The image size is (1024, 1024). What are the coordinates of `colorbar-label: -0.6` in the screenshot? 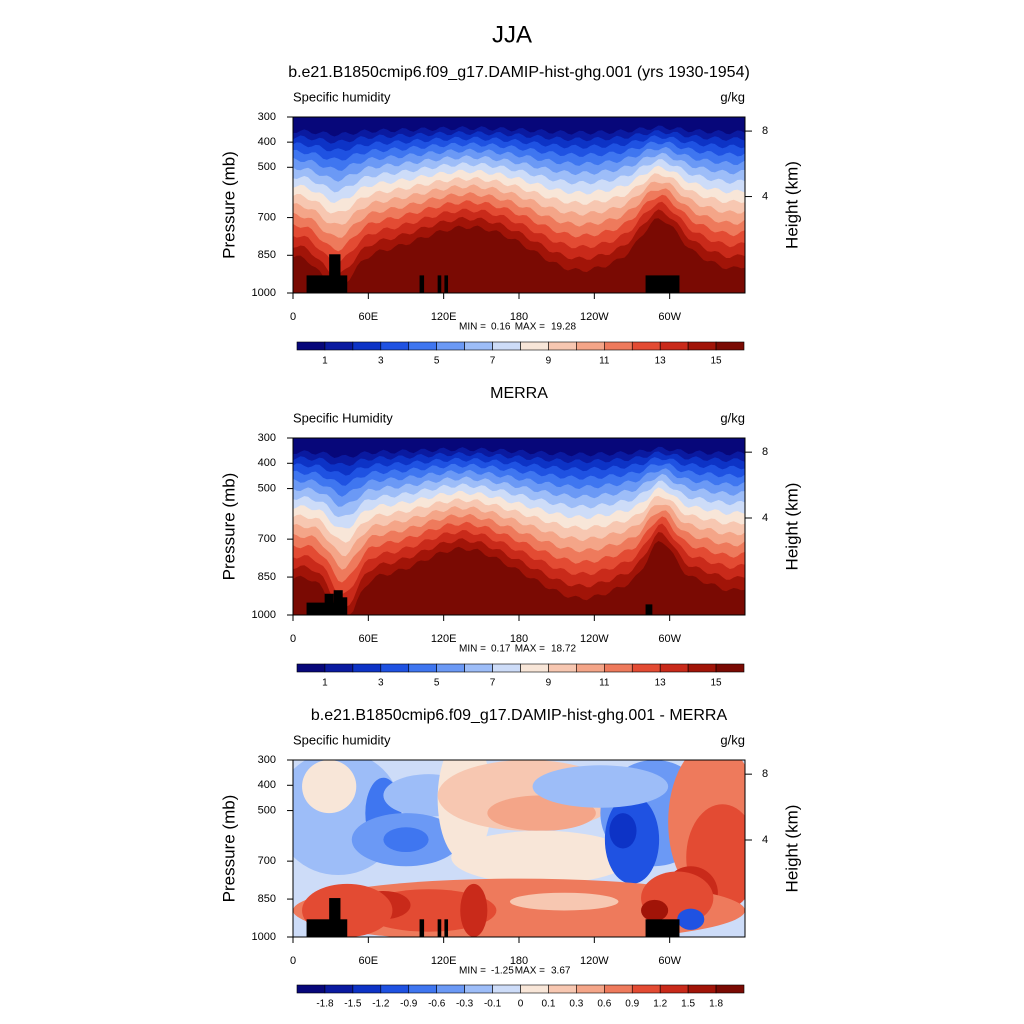 It's located at (437, 1004).